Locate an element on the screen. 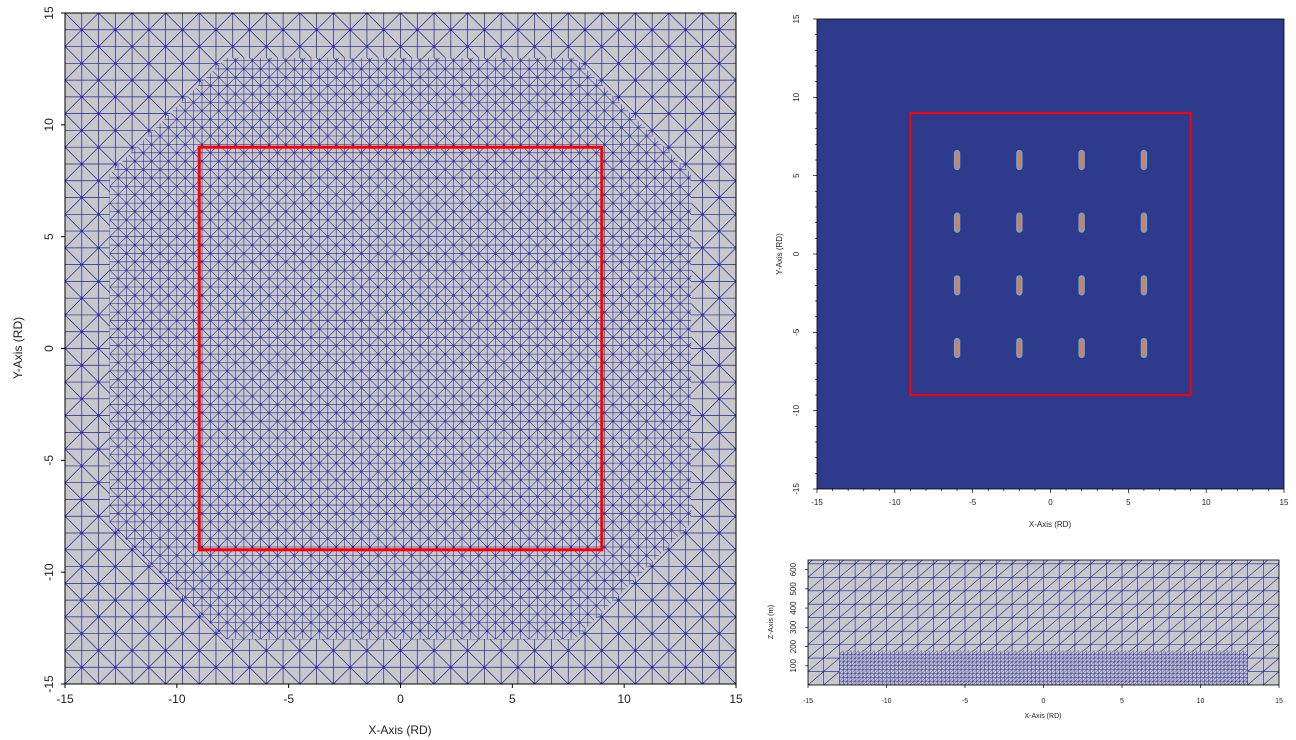 Image resolution: width=1296 pixels, height=740 pixels. y-tick-label: 300 is located at coordinates (793, 627).